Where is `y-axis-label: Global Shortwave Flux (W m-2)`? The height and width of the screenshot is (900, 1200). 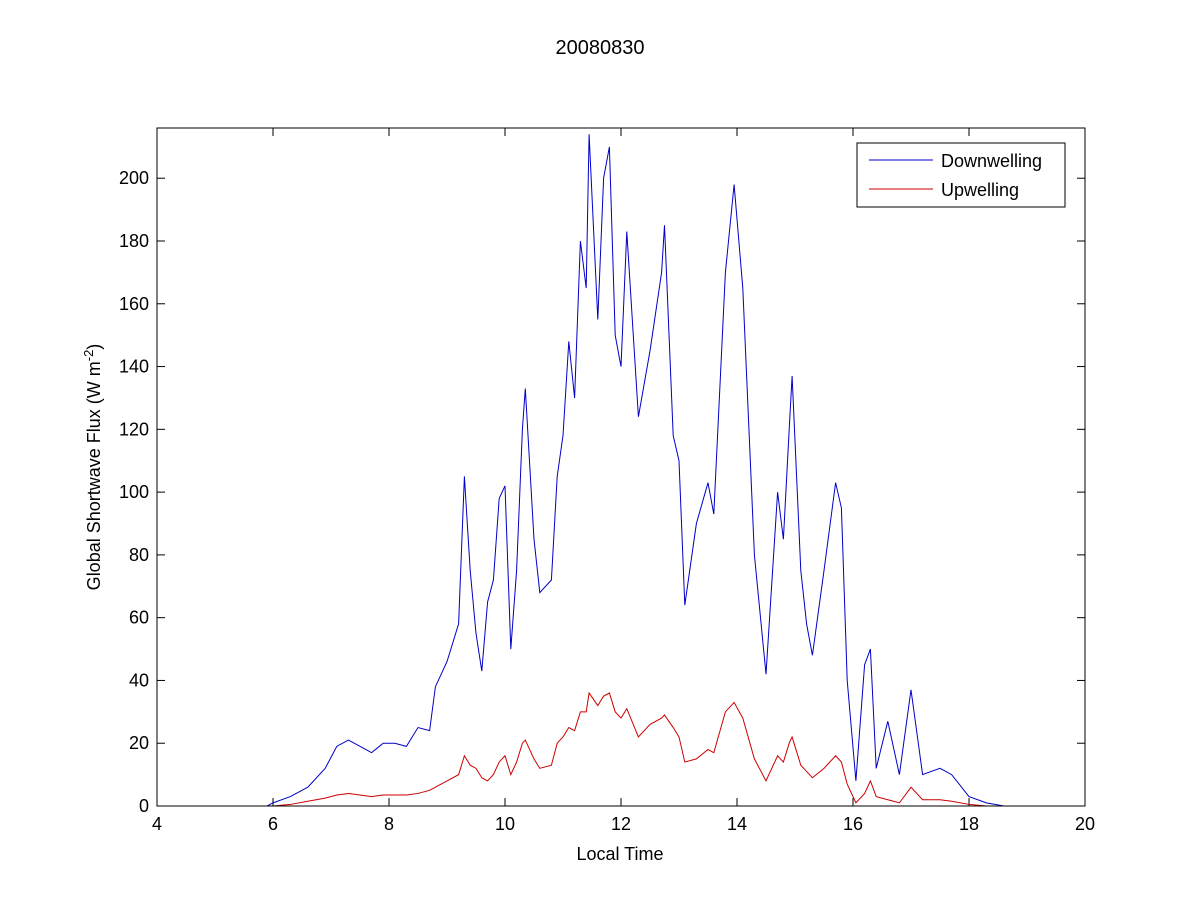 y-axis-label: Global Shortwave Flux (W m-2) is located at coordinates (92, 467).